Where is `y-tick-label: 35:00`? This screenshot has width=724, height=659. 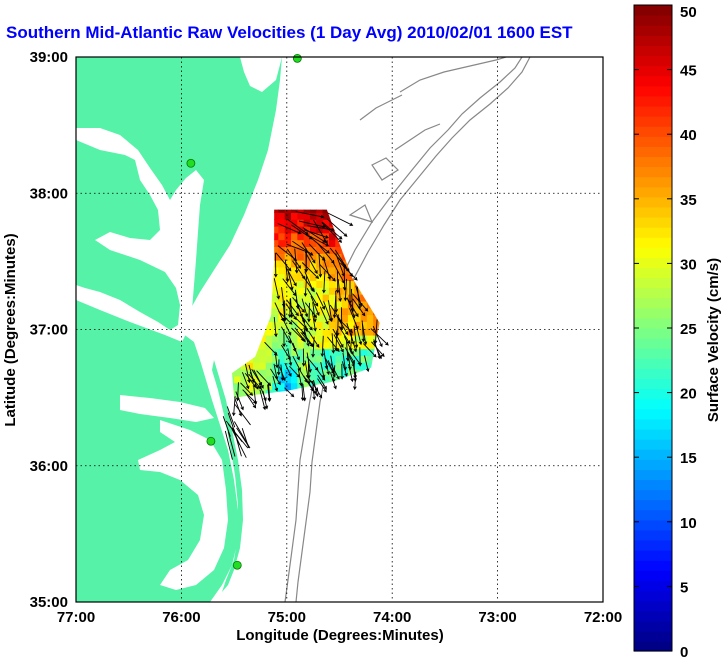
y-tick-label: 35:00 is located at coordinates (49, 602).